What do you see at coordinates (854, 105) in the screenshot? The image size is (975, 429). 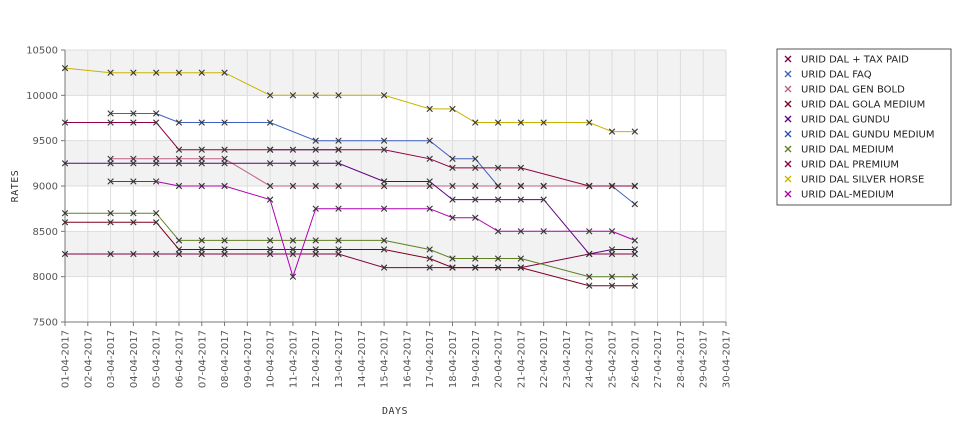 I see `legend-item: URID DAL GOLA MEDIUM` at bounding box center [854, 105].